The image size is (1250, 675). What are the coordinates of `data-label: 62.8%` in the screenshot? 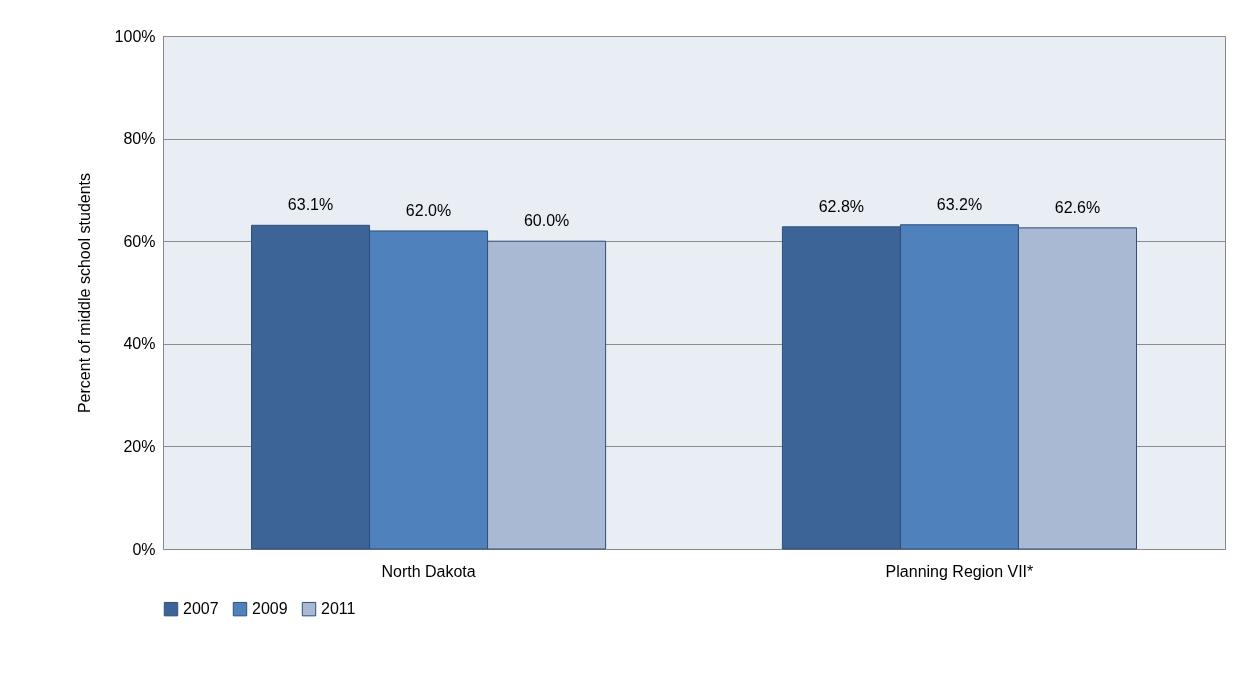 It's located at (841, 206).